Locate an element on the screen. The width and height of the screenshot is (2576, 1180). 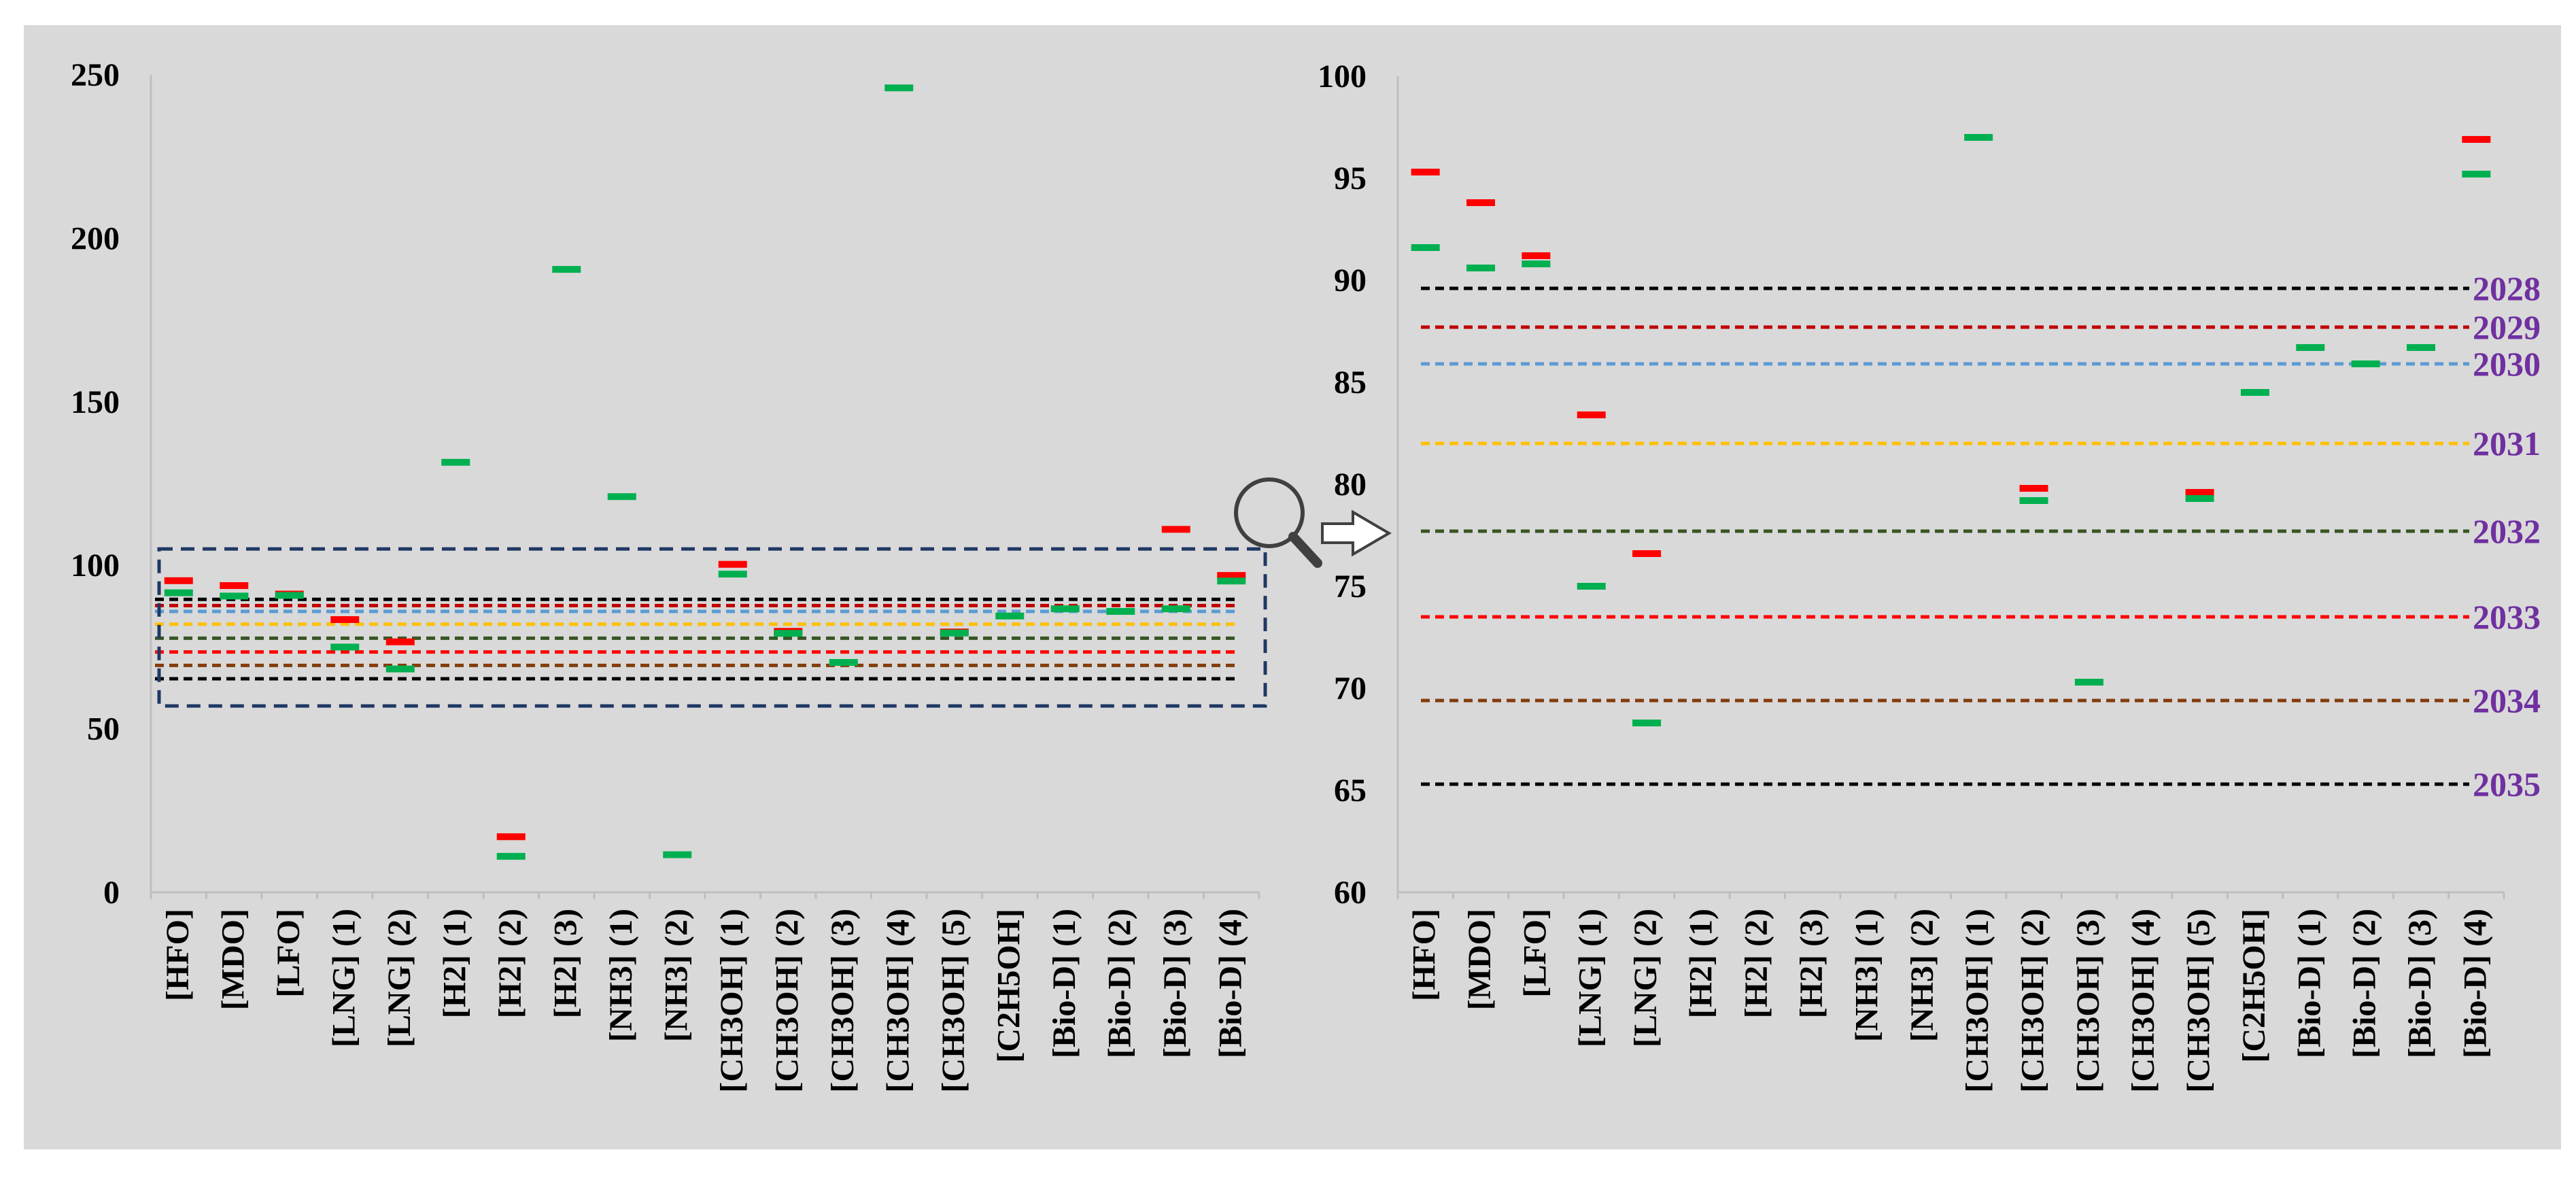
year-label: 2035 is located at coordinates (2507, 784).